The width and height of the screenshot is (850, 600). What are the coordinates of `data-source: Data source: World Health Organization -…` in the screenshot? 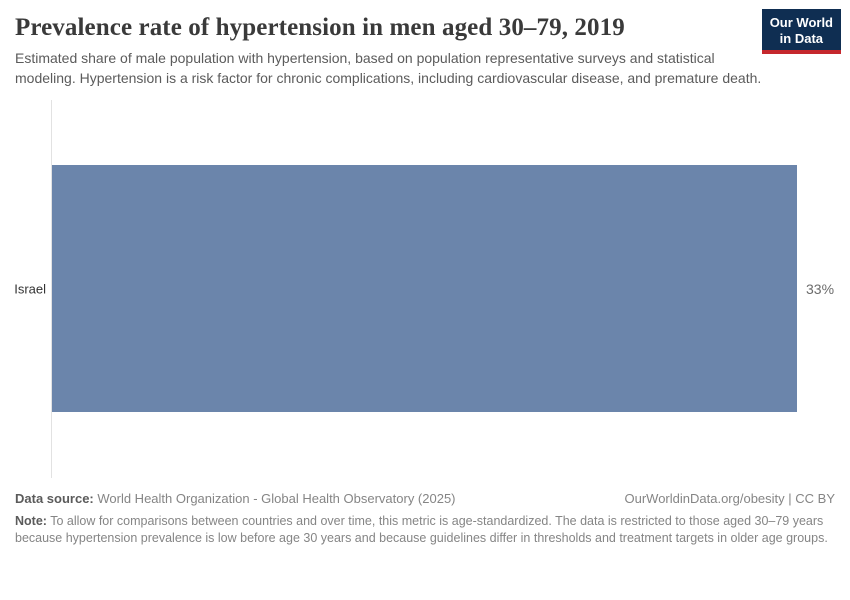 It's located at (235, 498).